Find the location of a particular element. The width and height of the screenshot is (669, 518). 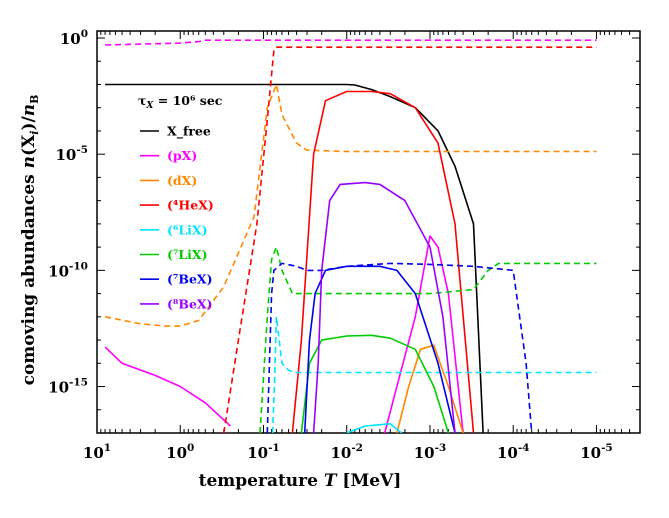

x-tick-label: 10⁻² is located at coordinates (346, 452).